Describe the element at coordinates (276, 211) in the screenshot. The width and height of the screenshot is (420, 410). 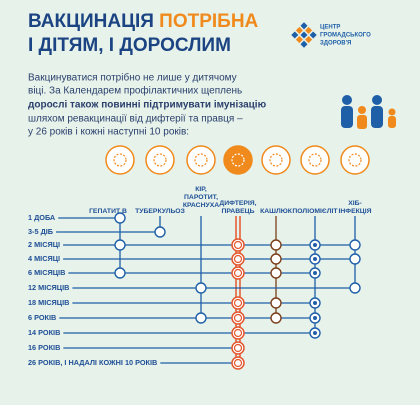
I see `column-label: КАШЛЮК` at that location.